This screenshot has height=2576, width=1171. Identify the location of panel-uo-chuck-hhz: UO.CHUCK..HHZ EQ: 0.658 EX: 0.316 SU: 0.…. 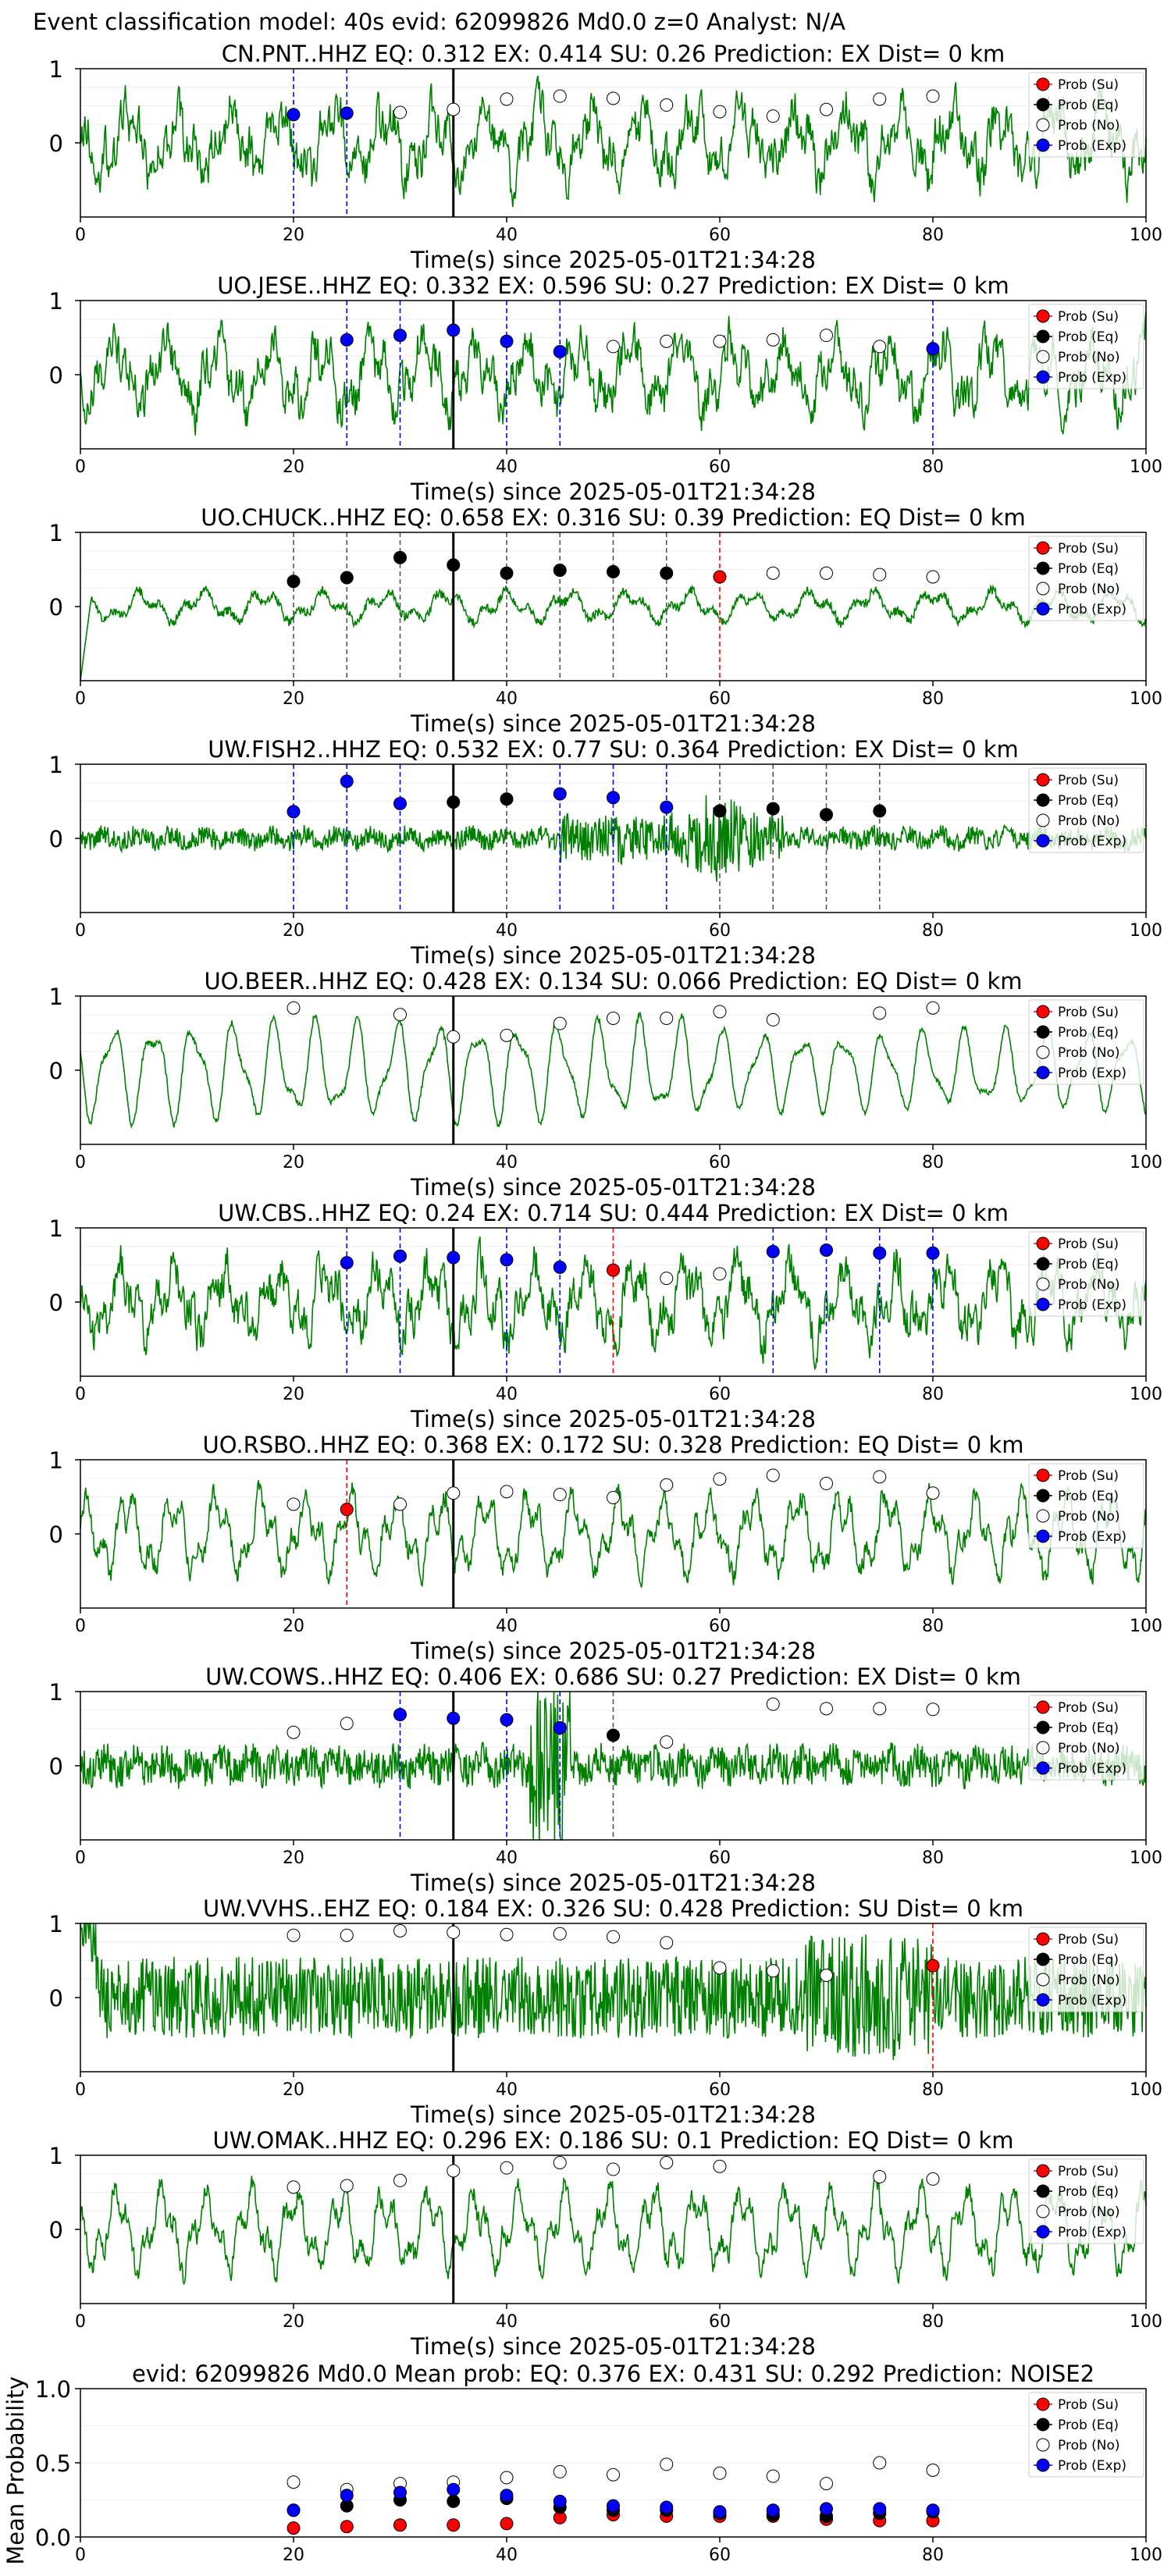
(605, 620).